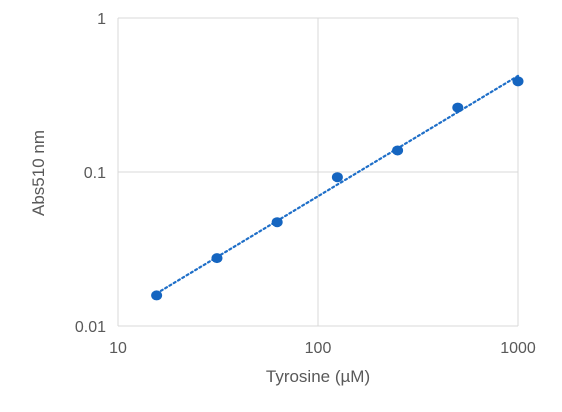  What do you see at coordinates (318, 348) in the screenshot?
I see `x-tick-label: 100` at bounding box center [318, 348].